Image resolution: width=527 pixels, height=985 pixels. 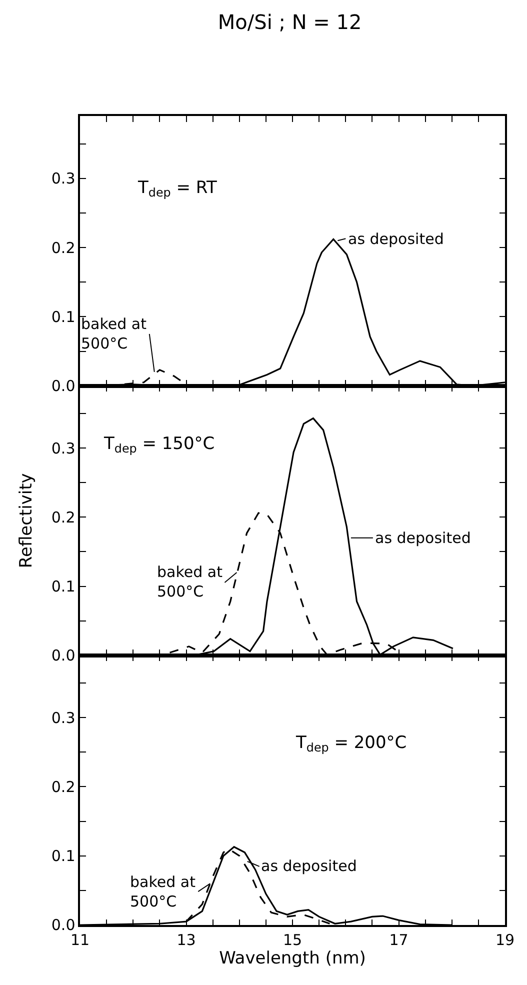 I want to click on annotation: T$_{dep}$ = 150°C, so click(x=159, y=445).